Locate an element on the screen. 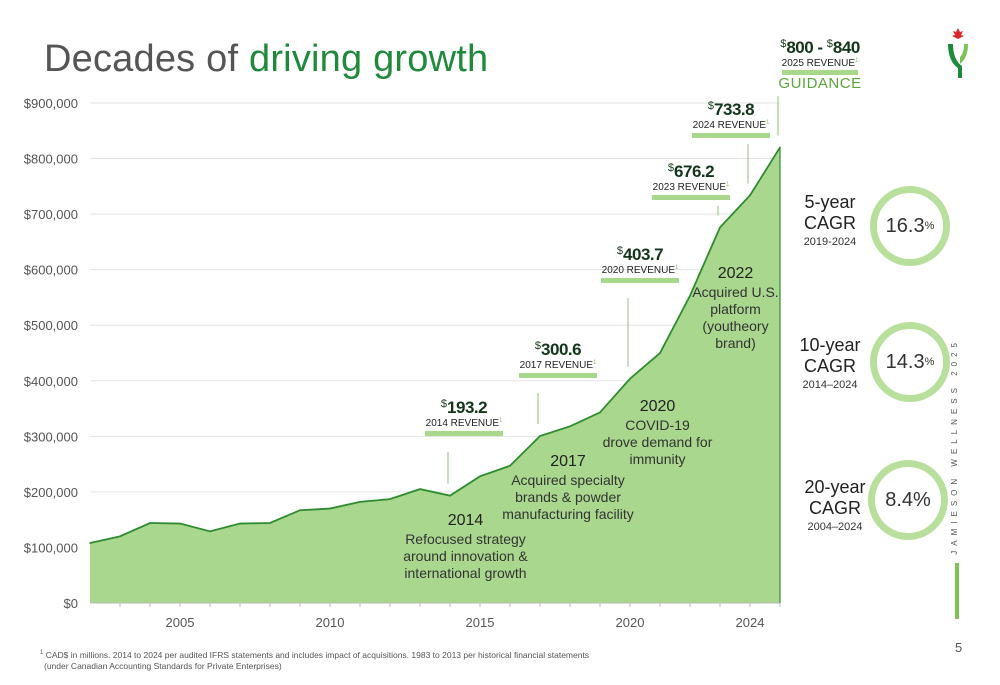 The width and height of the screenshot is (1000, 685). y-tick-label: $400,000 is located at coordinates (51, 381).